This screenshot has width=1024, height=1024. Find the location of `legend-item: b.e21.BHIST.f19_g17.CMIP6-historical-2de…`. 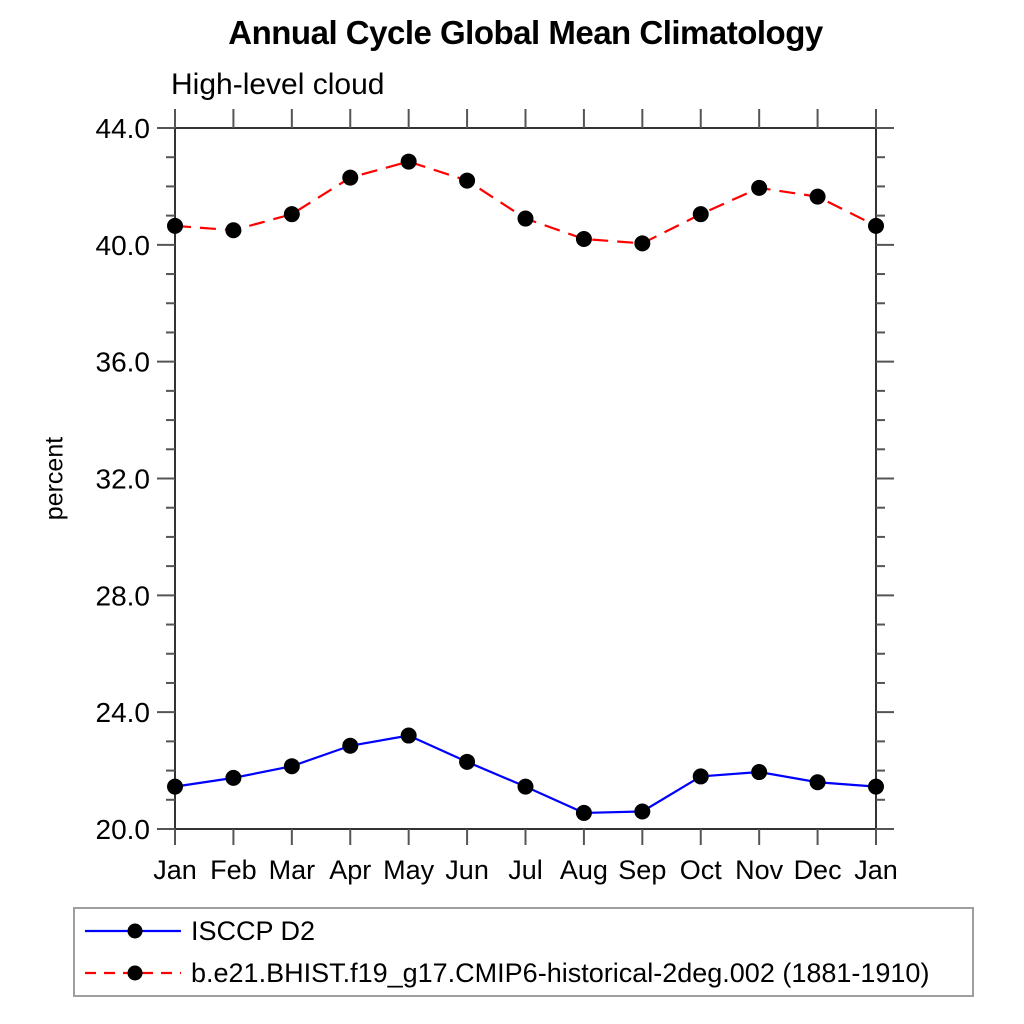

legend-item: b.e21.BHIST.f19_g17.CMIP6-historical-2de… is located at coordinates (528, 973).